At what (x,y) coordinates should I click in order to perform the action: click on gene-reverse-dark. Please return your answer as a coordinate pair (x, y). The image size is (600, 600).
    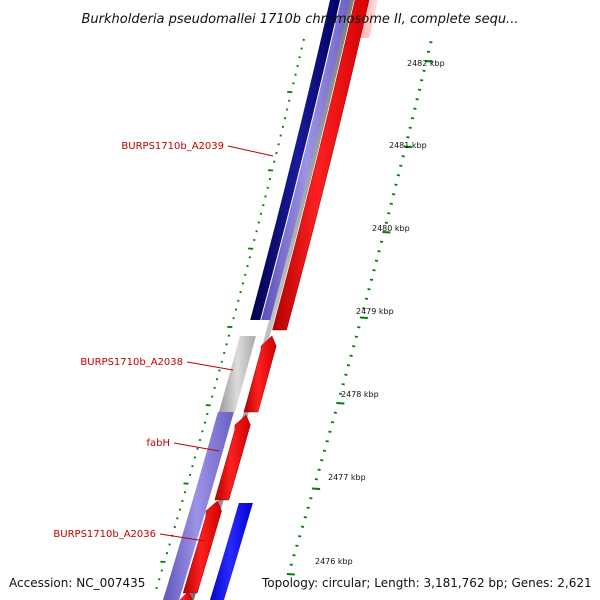
    Looking at the image, I should click on (295, 160).